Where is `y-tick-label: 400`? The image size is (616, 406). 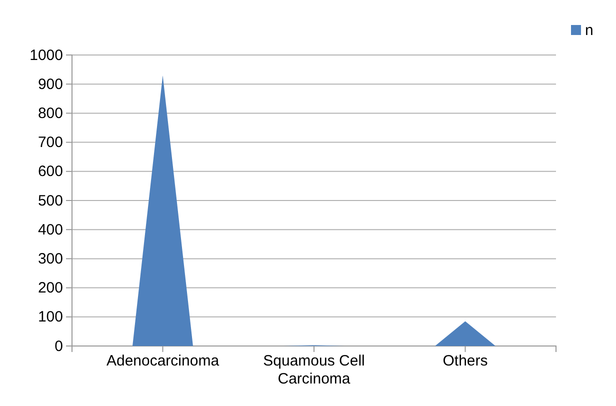
y-tick-label: 400 is located at coordinates (50, 229).